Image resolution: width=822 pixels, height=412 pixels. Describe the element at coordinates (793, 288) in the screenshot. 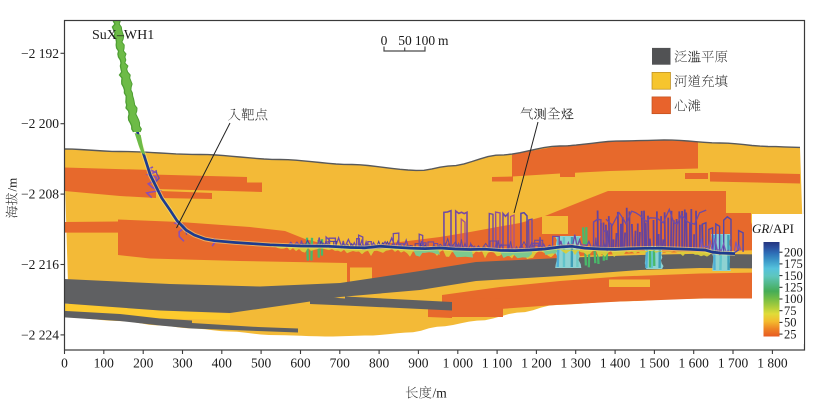

I see `svg-text: 125` at that location.